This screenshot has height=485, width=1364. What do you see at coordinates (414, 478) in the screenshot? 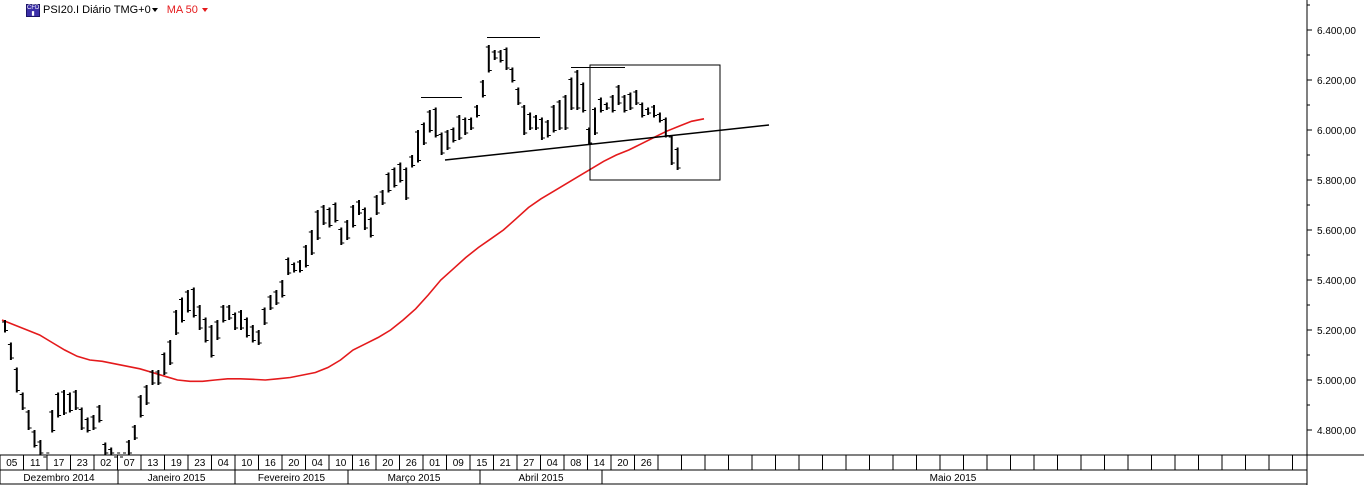
I see `x-month-label: Março 2015` at bounding box center [414, 478].